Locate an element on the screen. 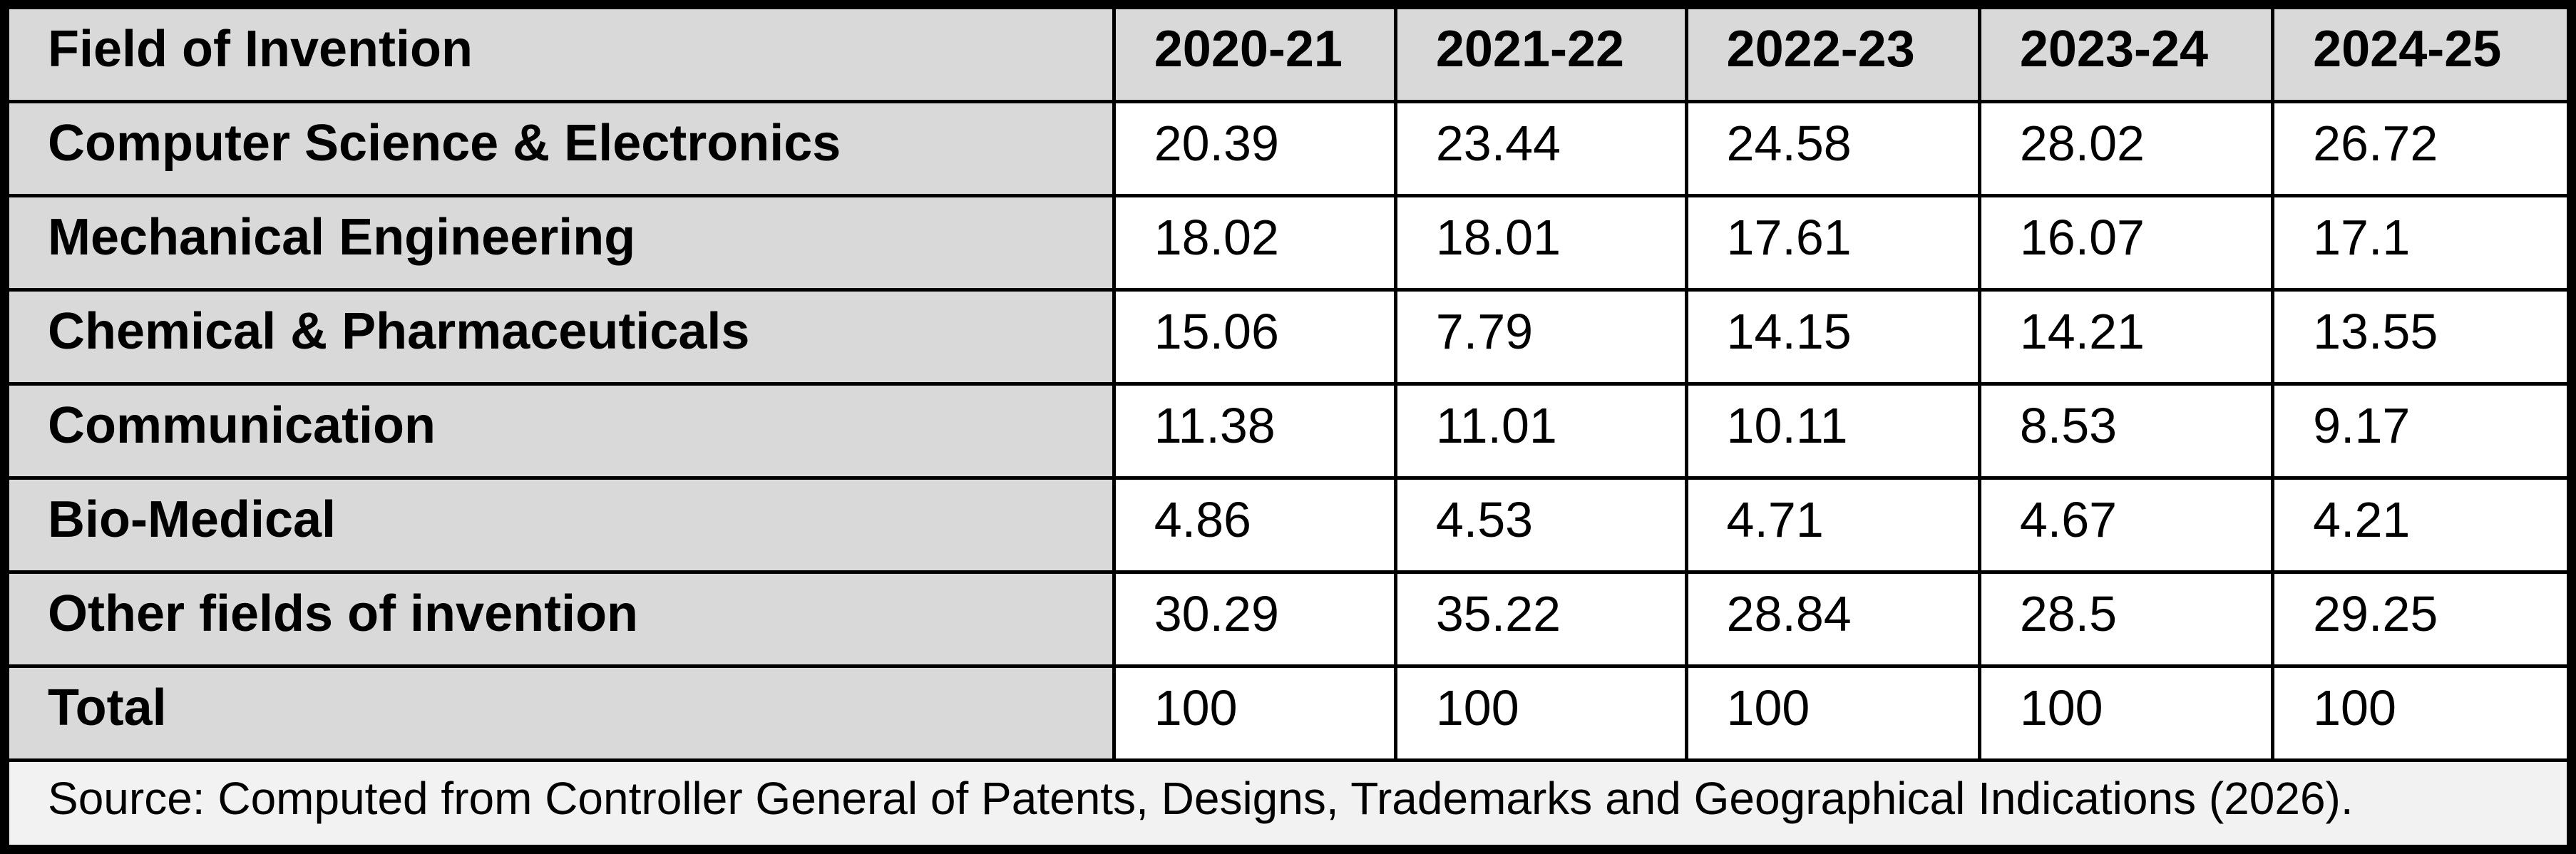 This screenshot has height=854, width=2576. column-header-year-2024-25: 2024-25 is located at coordinates (2420, 54).